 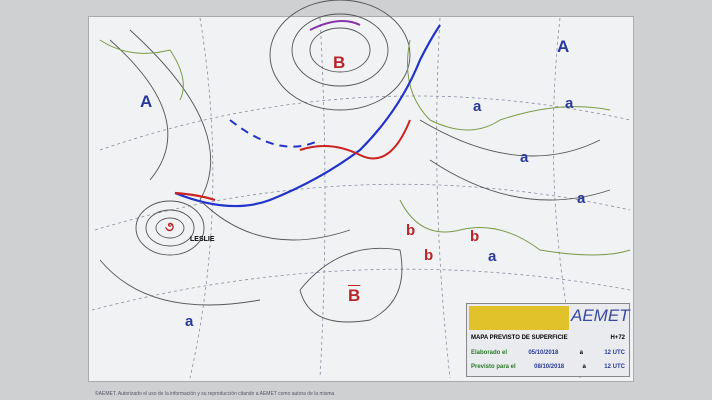 What do you see at coordinates (581, 353) in the screenshot?
I see `issued-sep: a` at bounding box center [581, 353].